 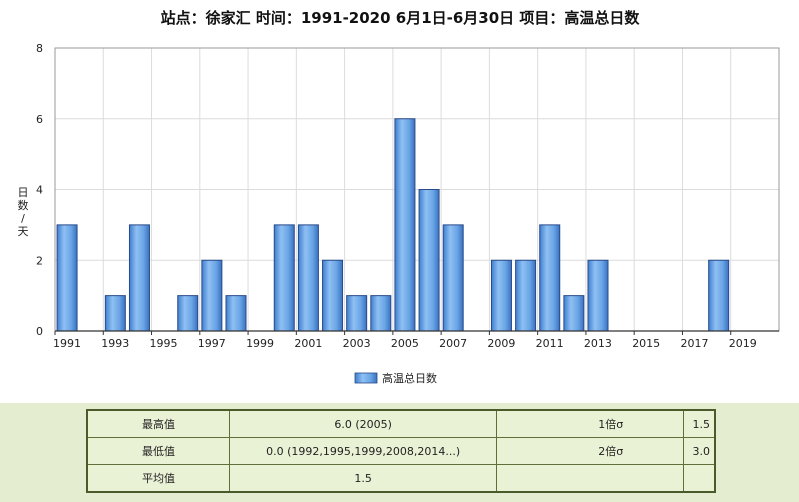 I want to click on bar-2009, so click(x=501, y=295).